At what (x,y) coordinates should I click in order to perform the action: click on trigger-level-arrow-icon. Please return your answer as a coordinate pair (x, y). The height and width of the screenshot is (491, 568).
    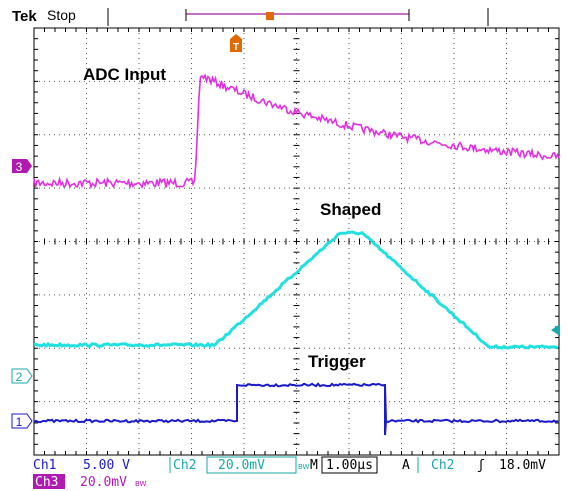
    Looking at the image, I should click on (555, 330).